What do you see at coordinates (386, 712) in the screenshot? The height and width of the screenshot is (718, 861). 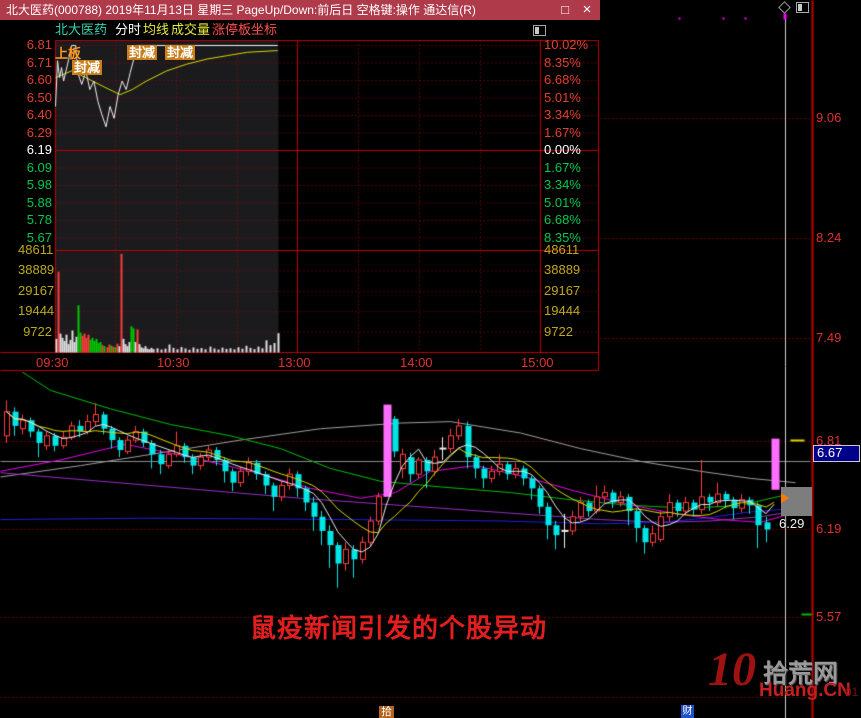 I see `taskbar-icon-orange: 拾` at bounding box center [386, 712].